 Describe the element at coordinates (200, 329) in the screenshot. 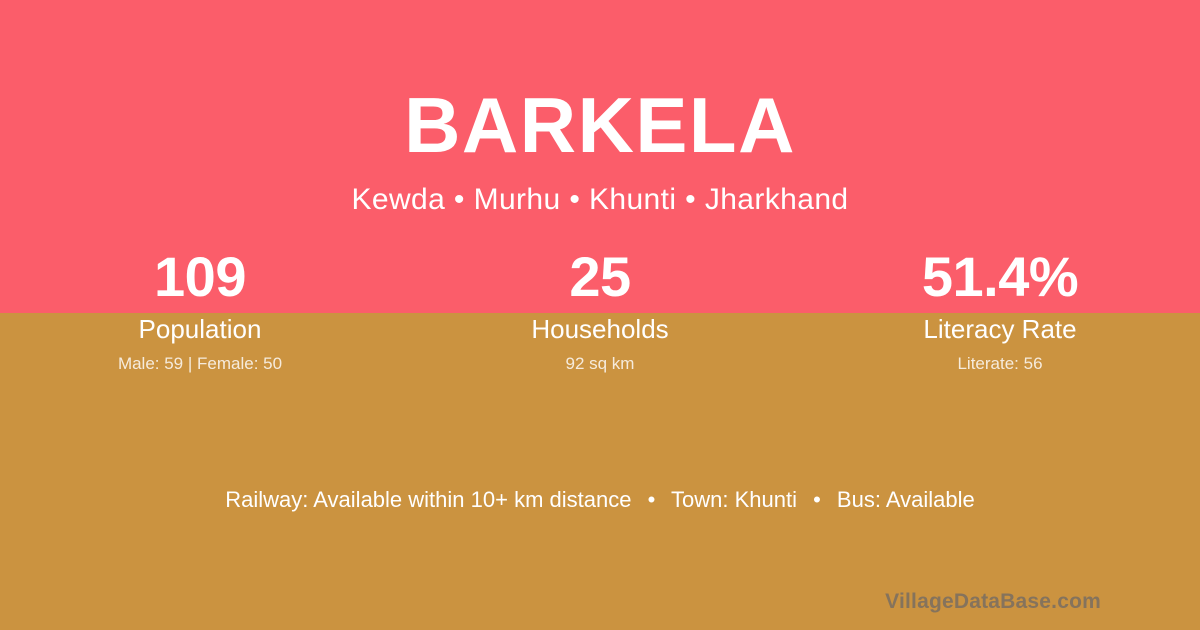

I see `stat-label-population: Population` at that location.